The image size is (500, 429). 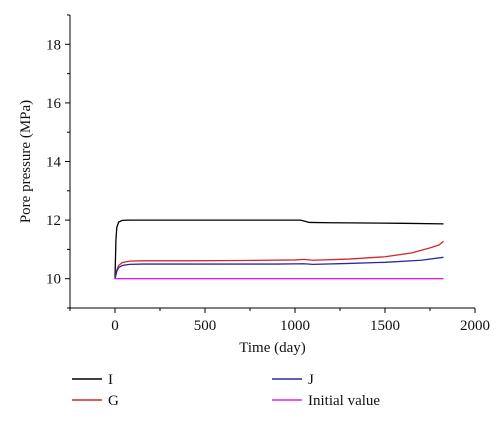 I want to click on legend-item: Initial value, so click(x=326, y=401).